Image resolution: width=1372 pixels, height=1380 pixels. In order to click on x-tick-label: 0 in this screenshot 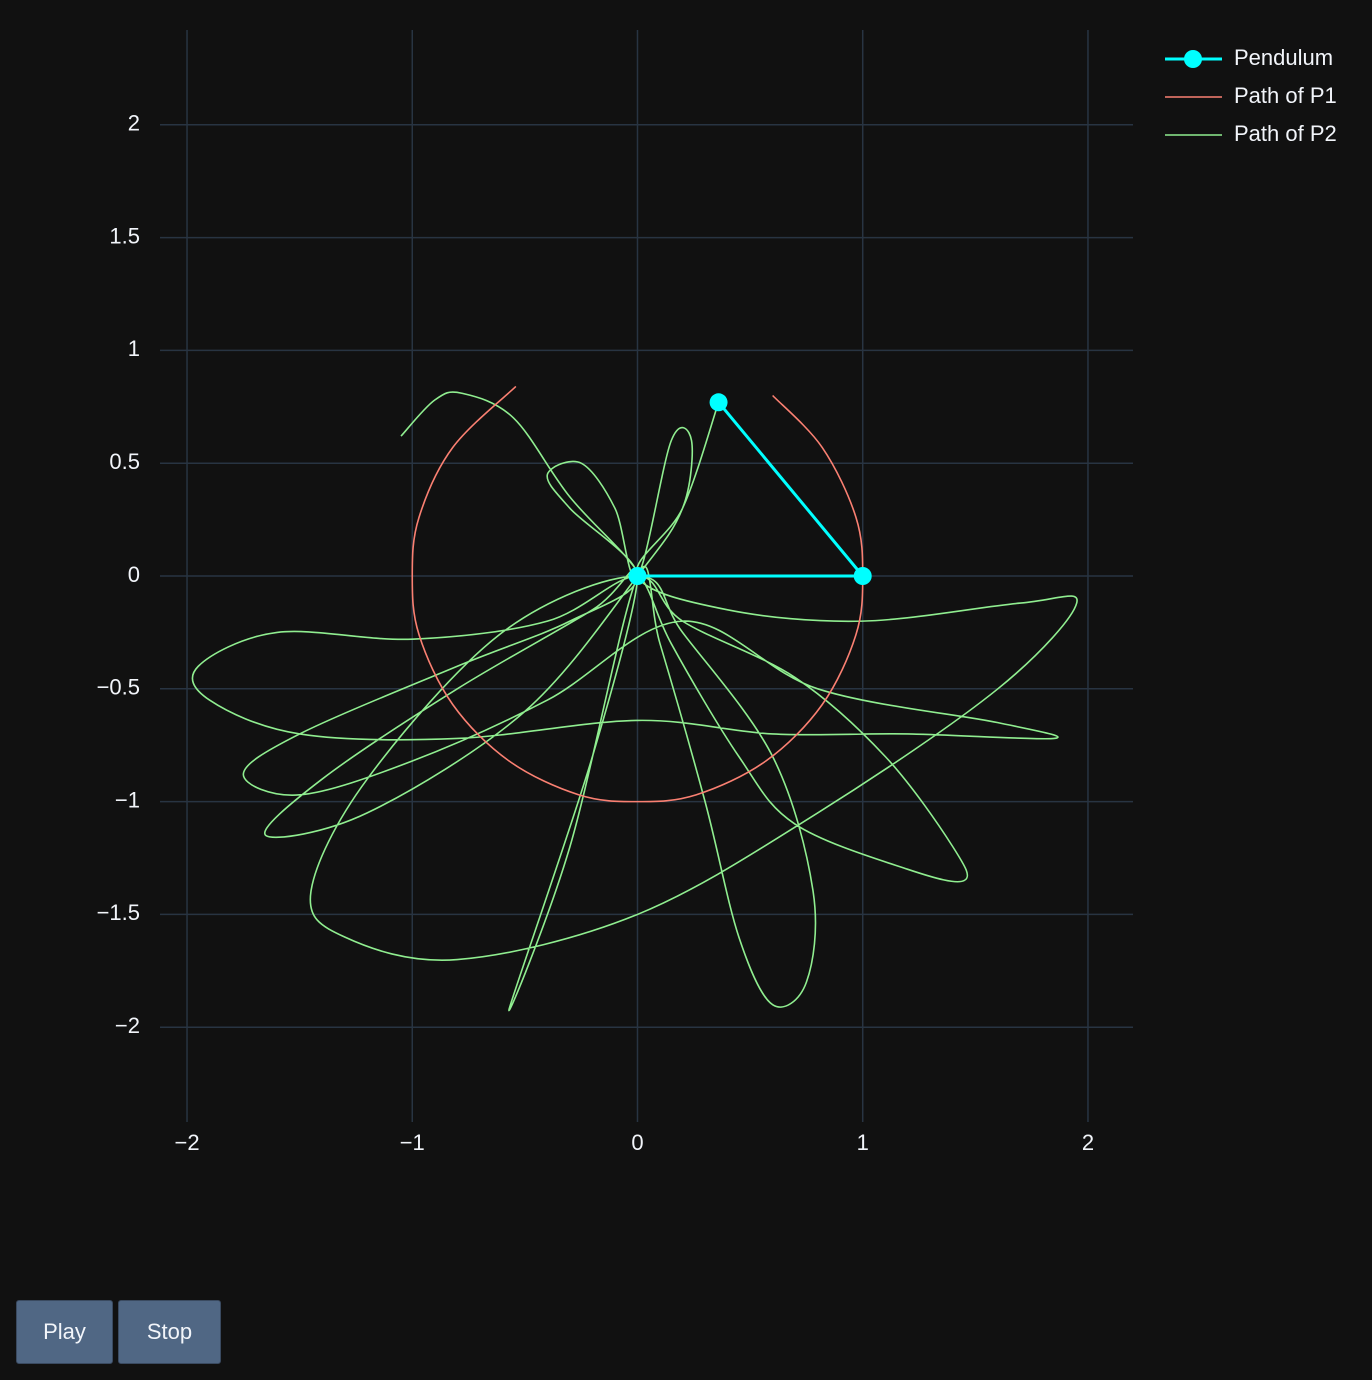, I will do `click(637, 1142)`.